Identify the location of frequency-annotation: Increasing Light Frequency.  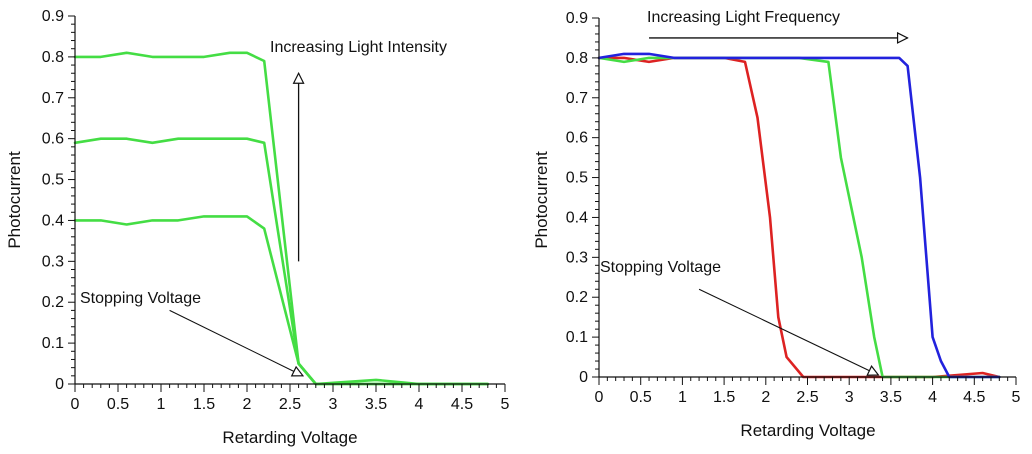
(743, 17).